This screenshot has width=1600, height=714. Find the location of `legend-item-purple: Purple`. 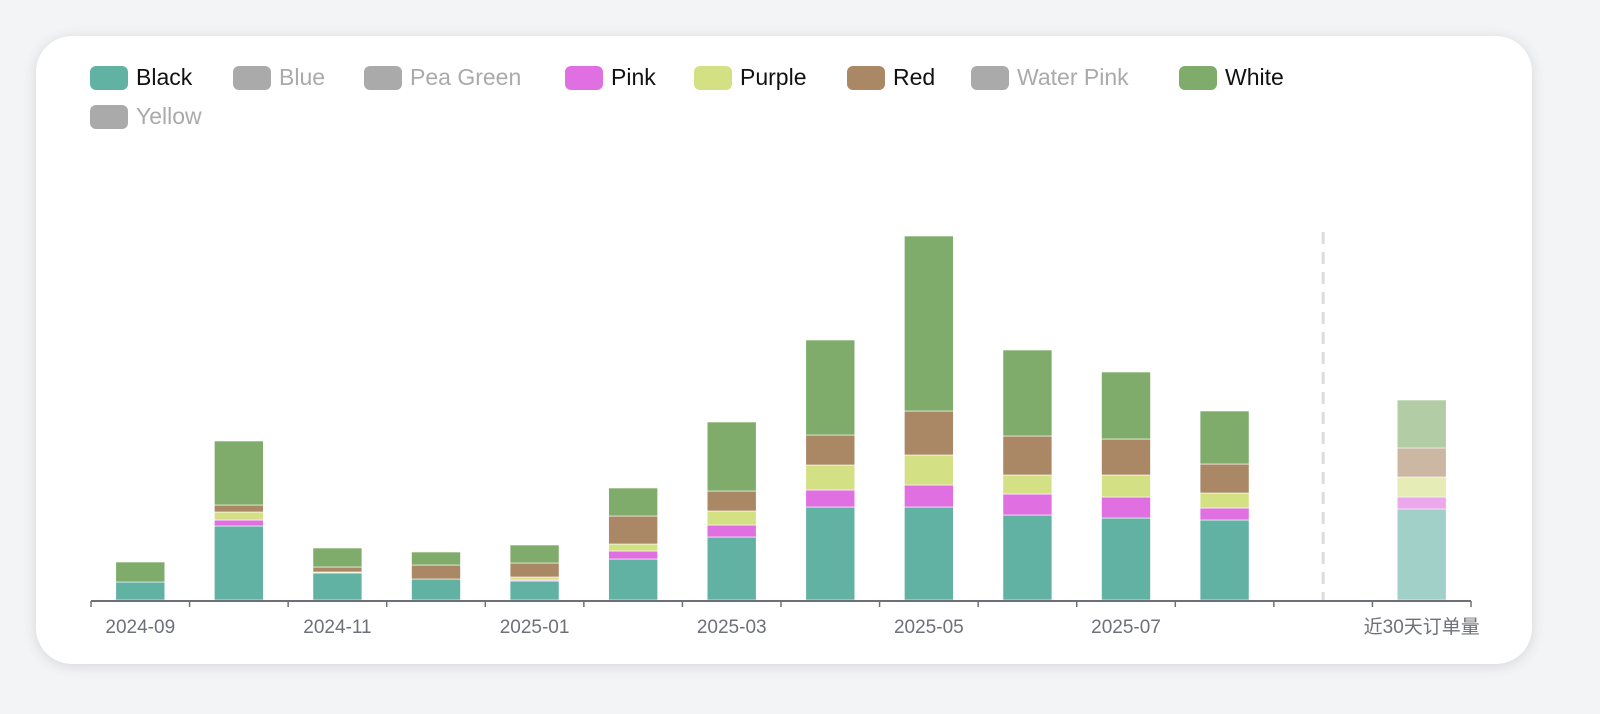

legend-item-purple: Purple is located at coordinates (750, 77).